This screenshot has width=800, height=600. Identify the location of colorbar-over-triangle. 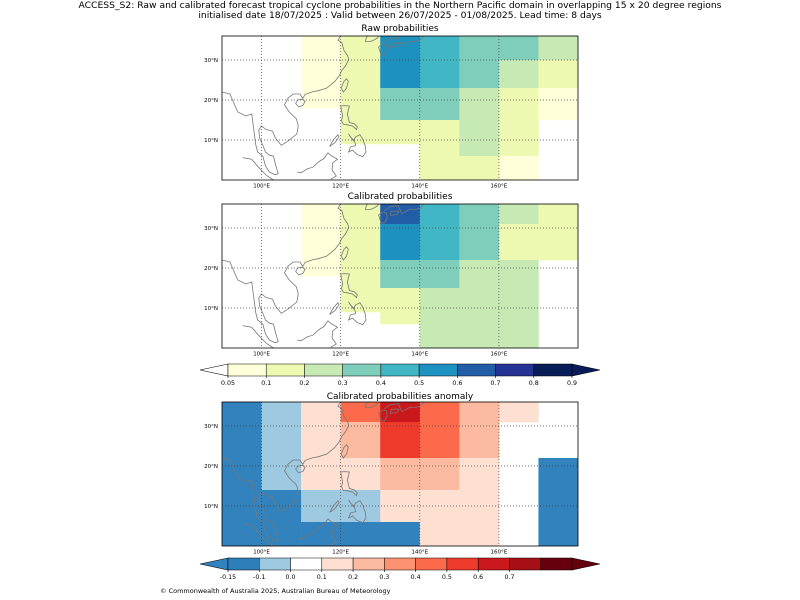
(586, 370).